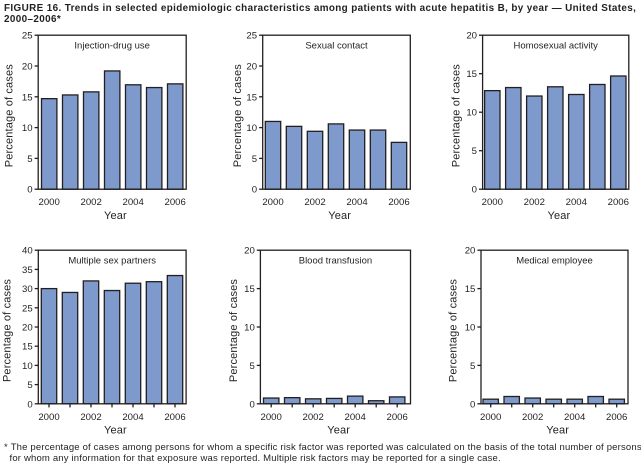 The width and height of the screenshot is (641, 471). What do you see at coordinates (336, 46) in the screenshot?
I see `svg-text: Sexual contact` at bounding box center [336, 46].